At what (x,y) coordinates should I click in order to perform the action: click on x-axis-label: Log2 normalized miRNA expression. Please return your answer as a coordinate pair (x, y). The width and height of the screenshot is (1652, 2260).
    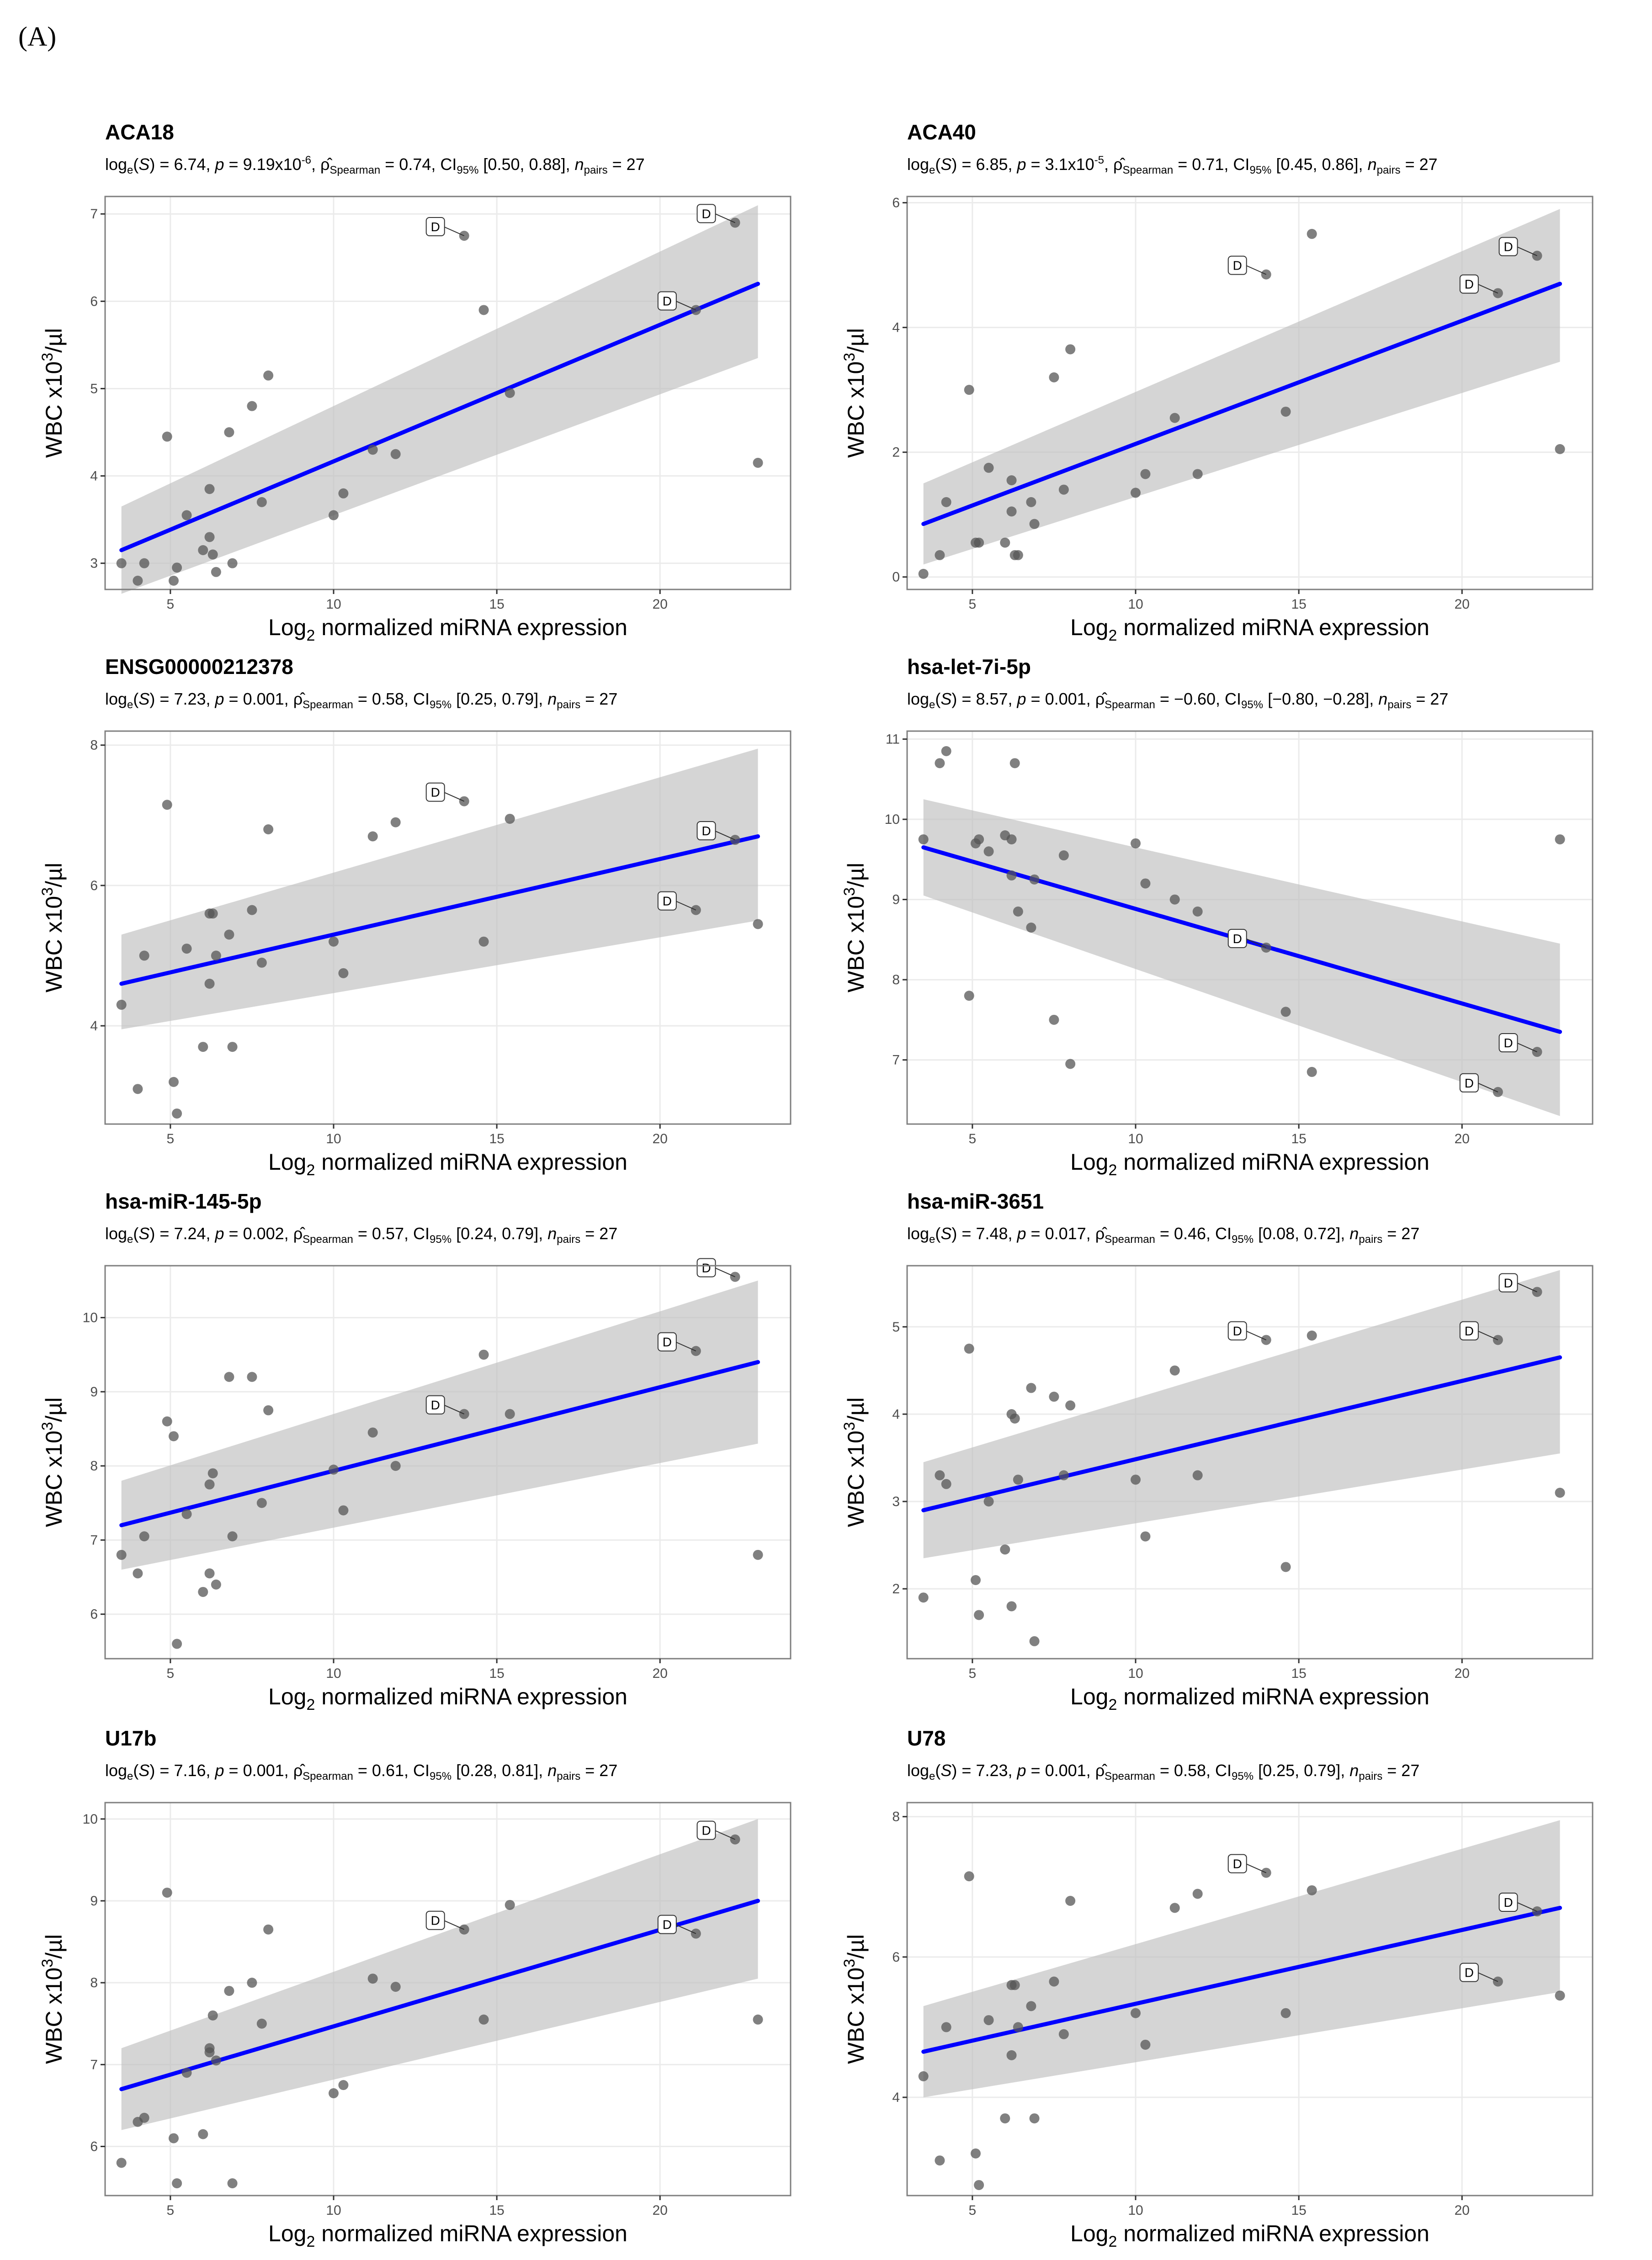
    Looking at the image, I should click on (1249, 1164).